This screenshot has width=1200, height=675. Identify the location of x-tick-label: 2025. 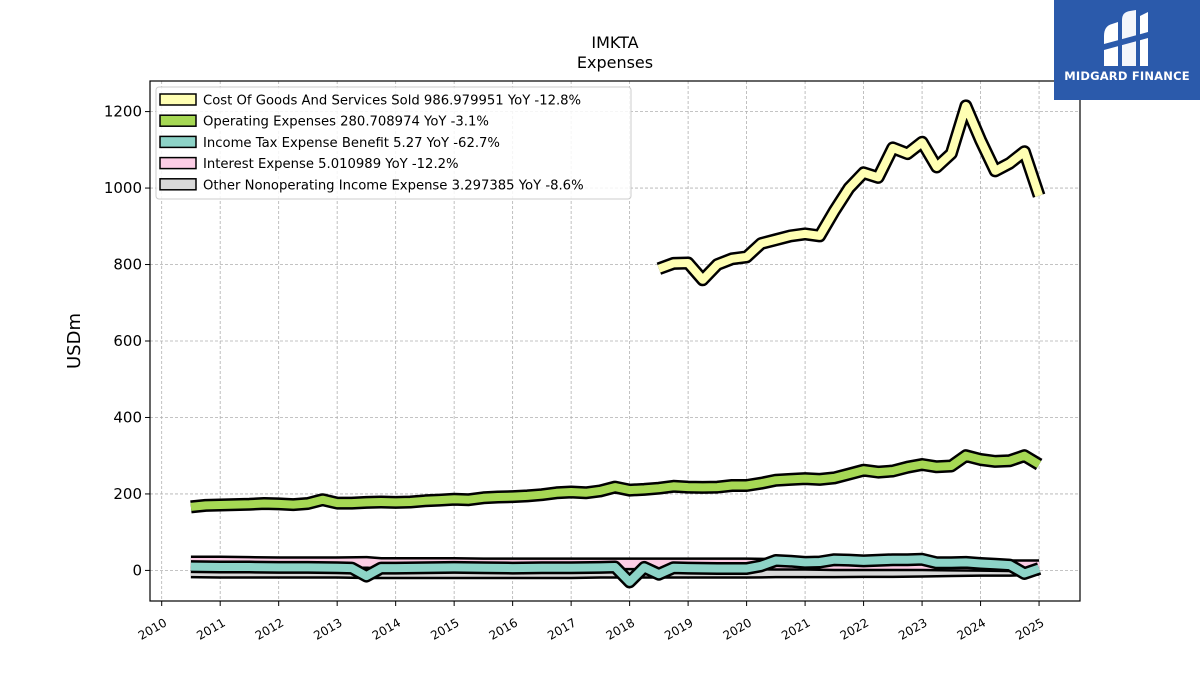
(1029, 628).